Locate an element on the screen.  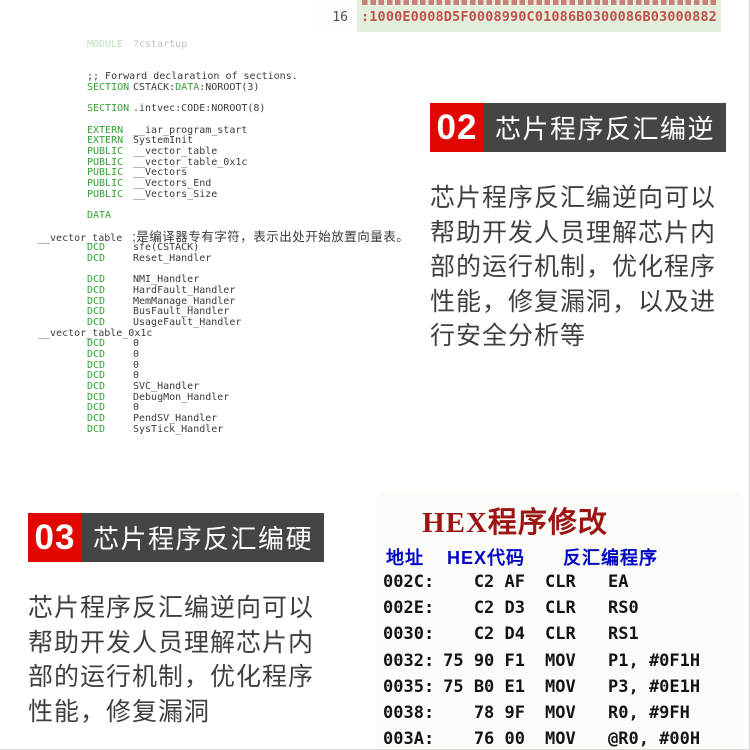
section-03-number: 03 is located at coordinates (55, 537).